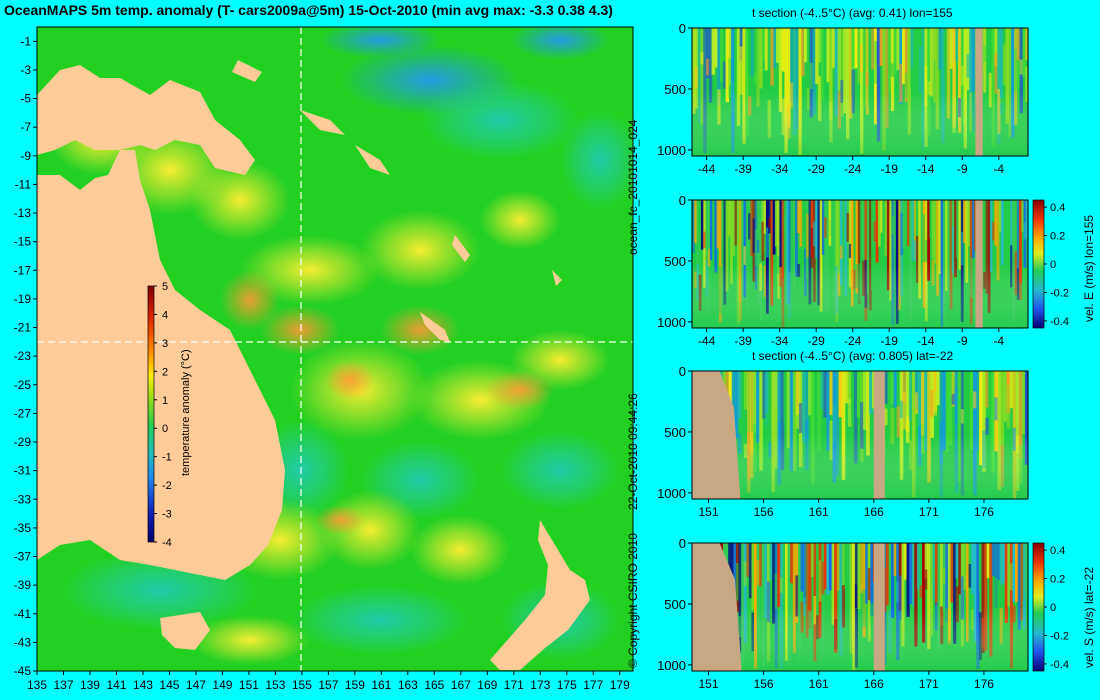  What do you see at coordinates (817, 341) in the screenshot?
I see `section-x-tick-label: -29` at bounding box center [817, 341].